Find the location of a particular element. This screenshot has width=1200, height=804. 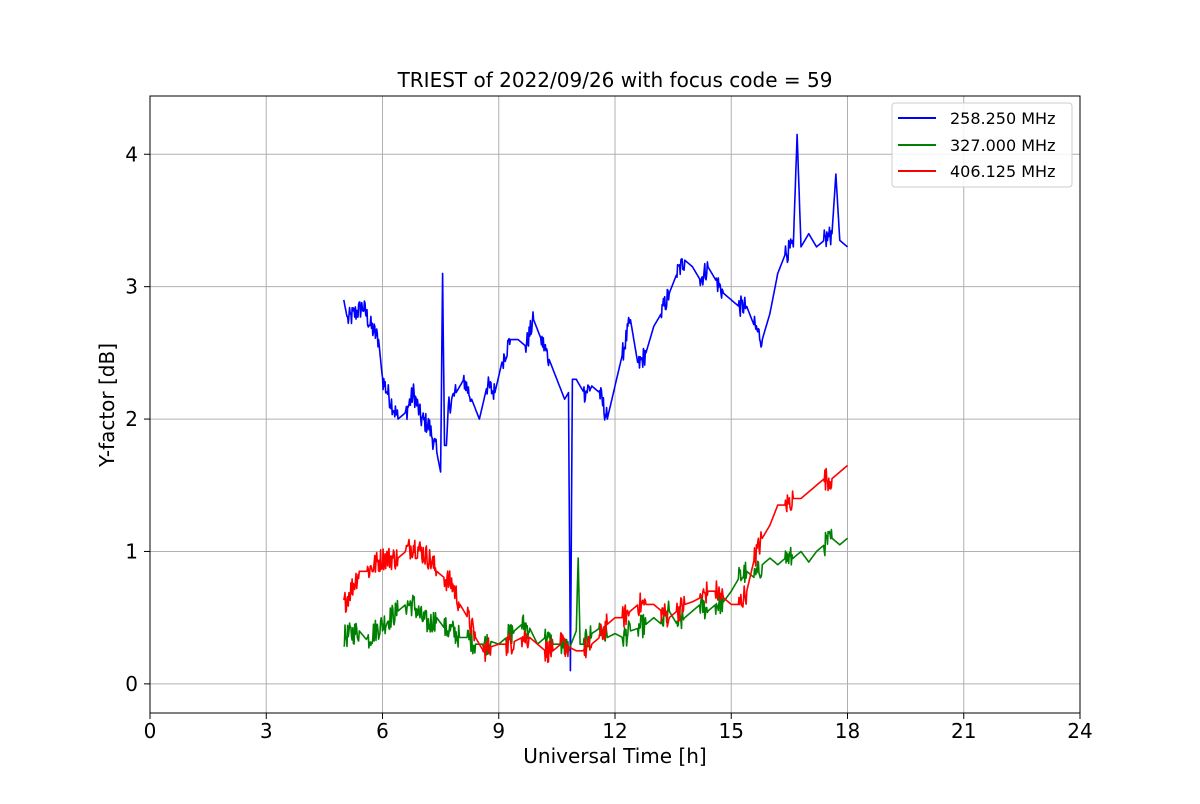

y-axis-ticks: 0 1 2 3 4 is located at coordinates (137, 419).